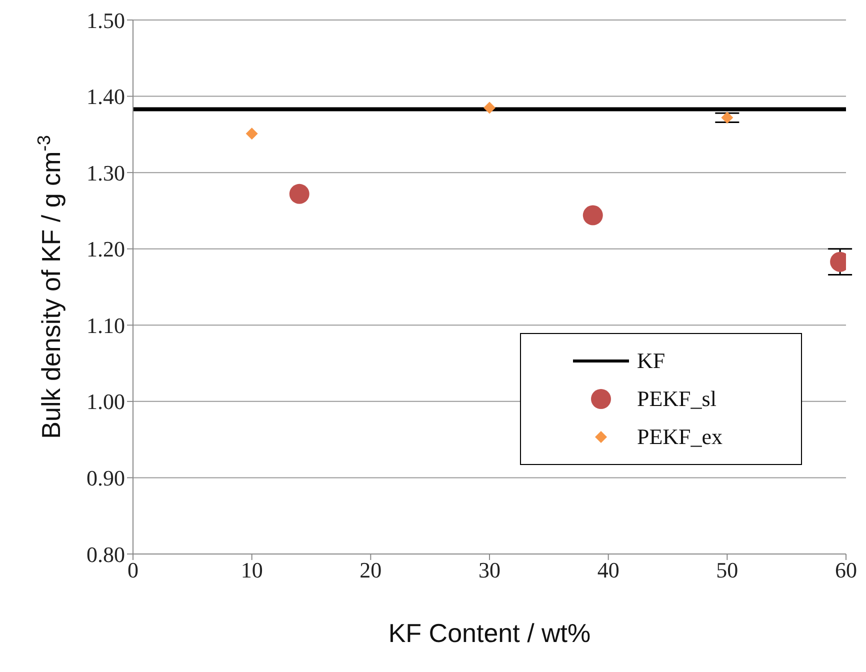 This screenshot has width=866, height=672. What do you see at coordinates (105, 554) in the screenshot?
I see `y-tick-label: 0.80` at bounding box center [105, 554].